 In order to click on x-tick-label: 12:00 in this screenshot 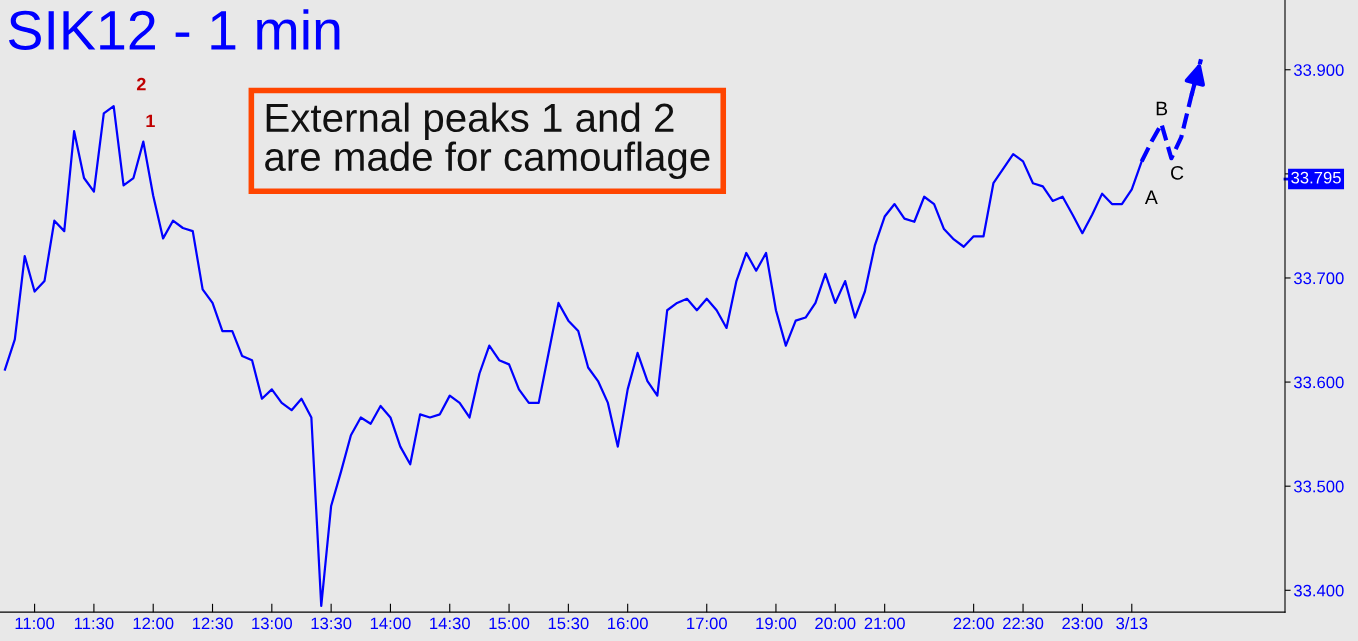, I will do `click(153, 623)`.